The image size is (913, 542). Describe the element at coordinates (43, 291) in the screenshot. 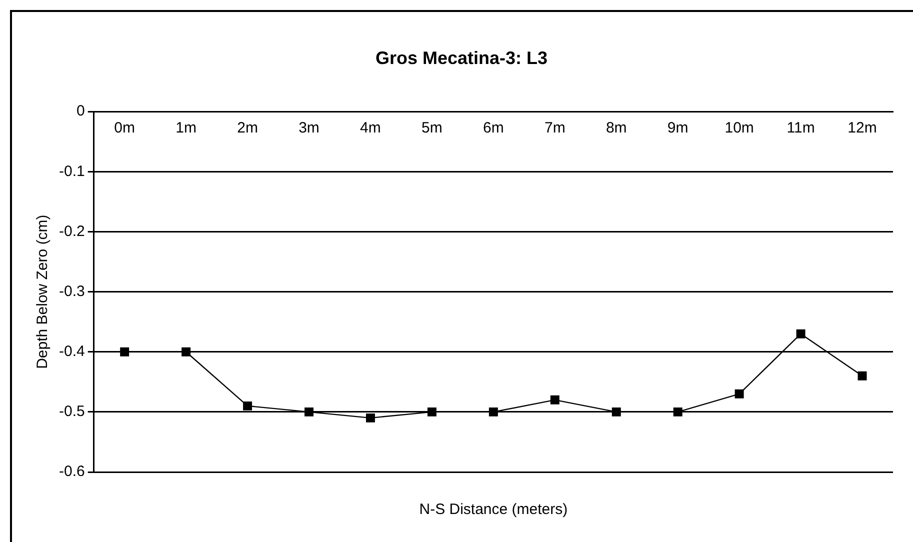

I see `y-axis-title: Depth Below Zero (cm)` at that location.